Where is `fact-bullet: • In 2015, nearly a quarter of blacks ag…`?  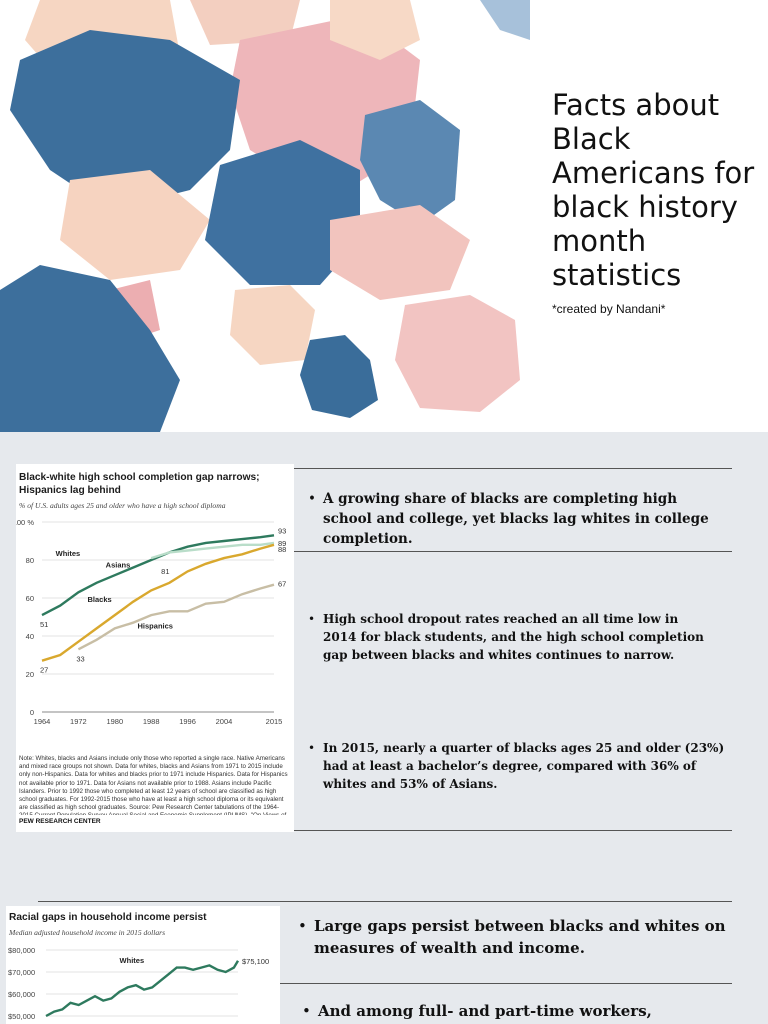
fact-bullet: • In 2015, nearly a quarter of blacks ag… is located at coordinates (518, 766).